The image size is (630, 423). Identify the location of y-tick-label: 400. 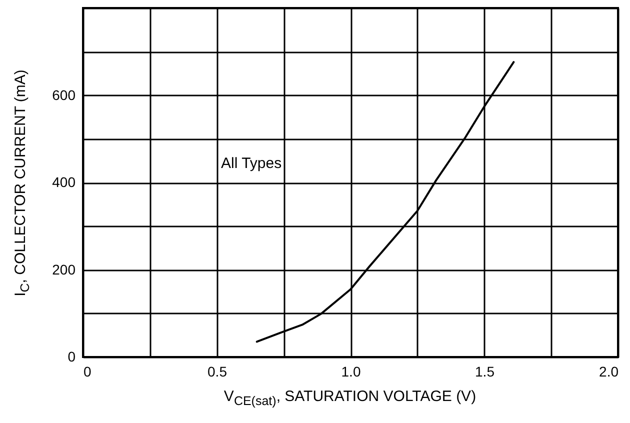
(64, 182).